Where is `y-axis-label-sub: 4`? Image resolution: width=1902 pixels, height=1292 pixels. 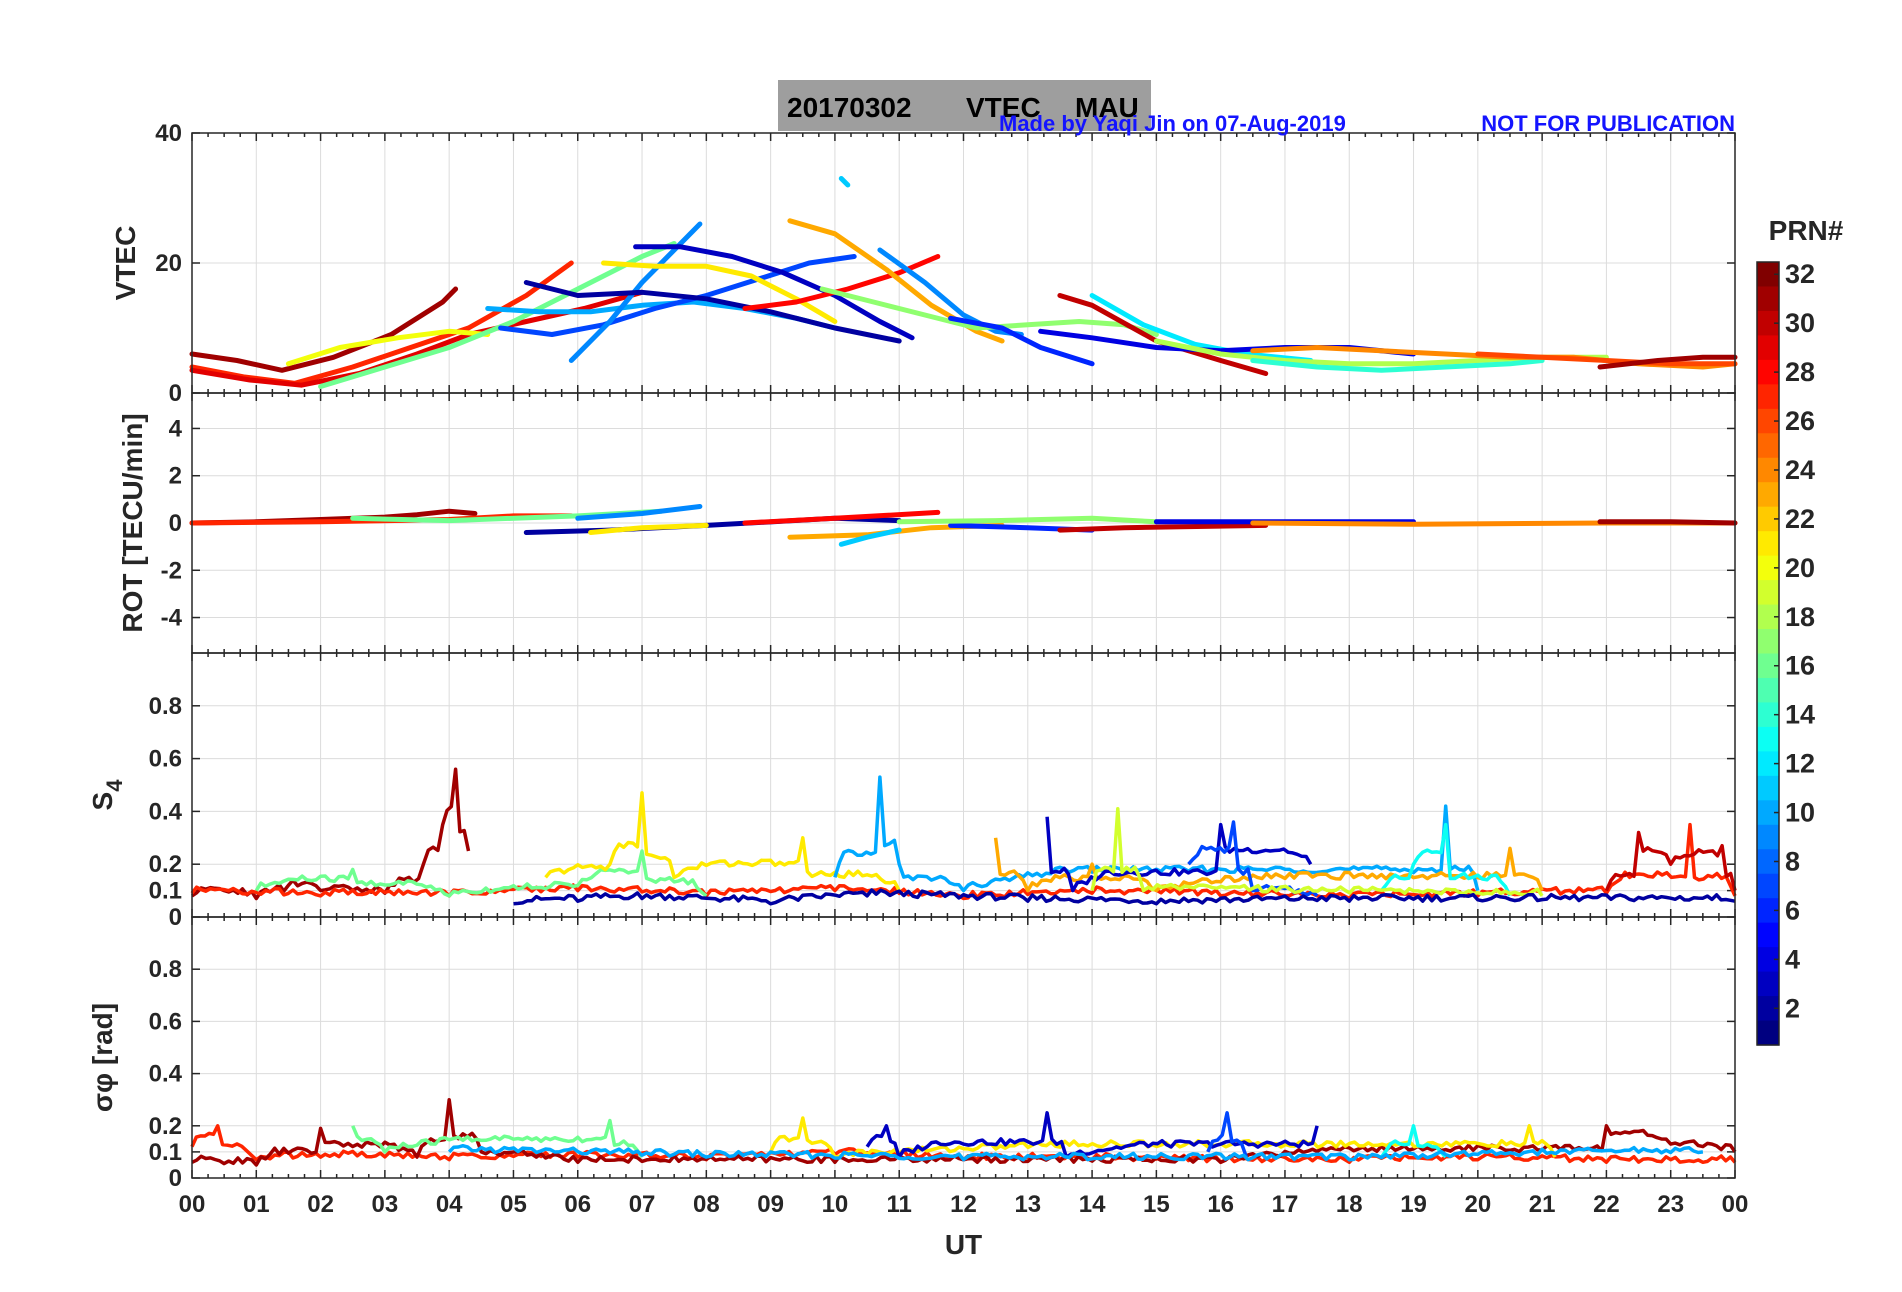 y-axis-label-sub: 4 is located at coordinates (114, 785).